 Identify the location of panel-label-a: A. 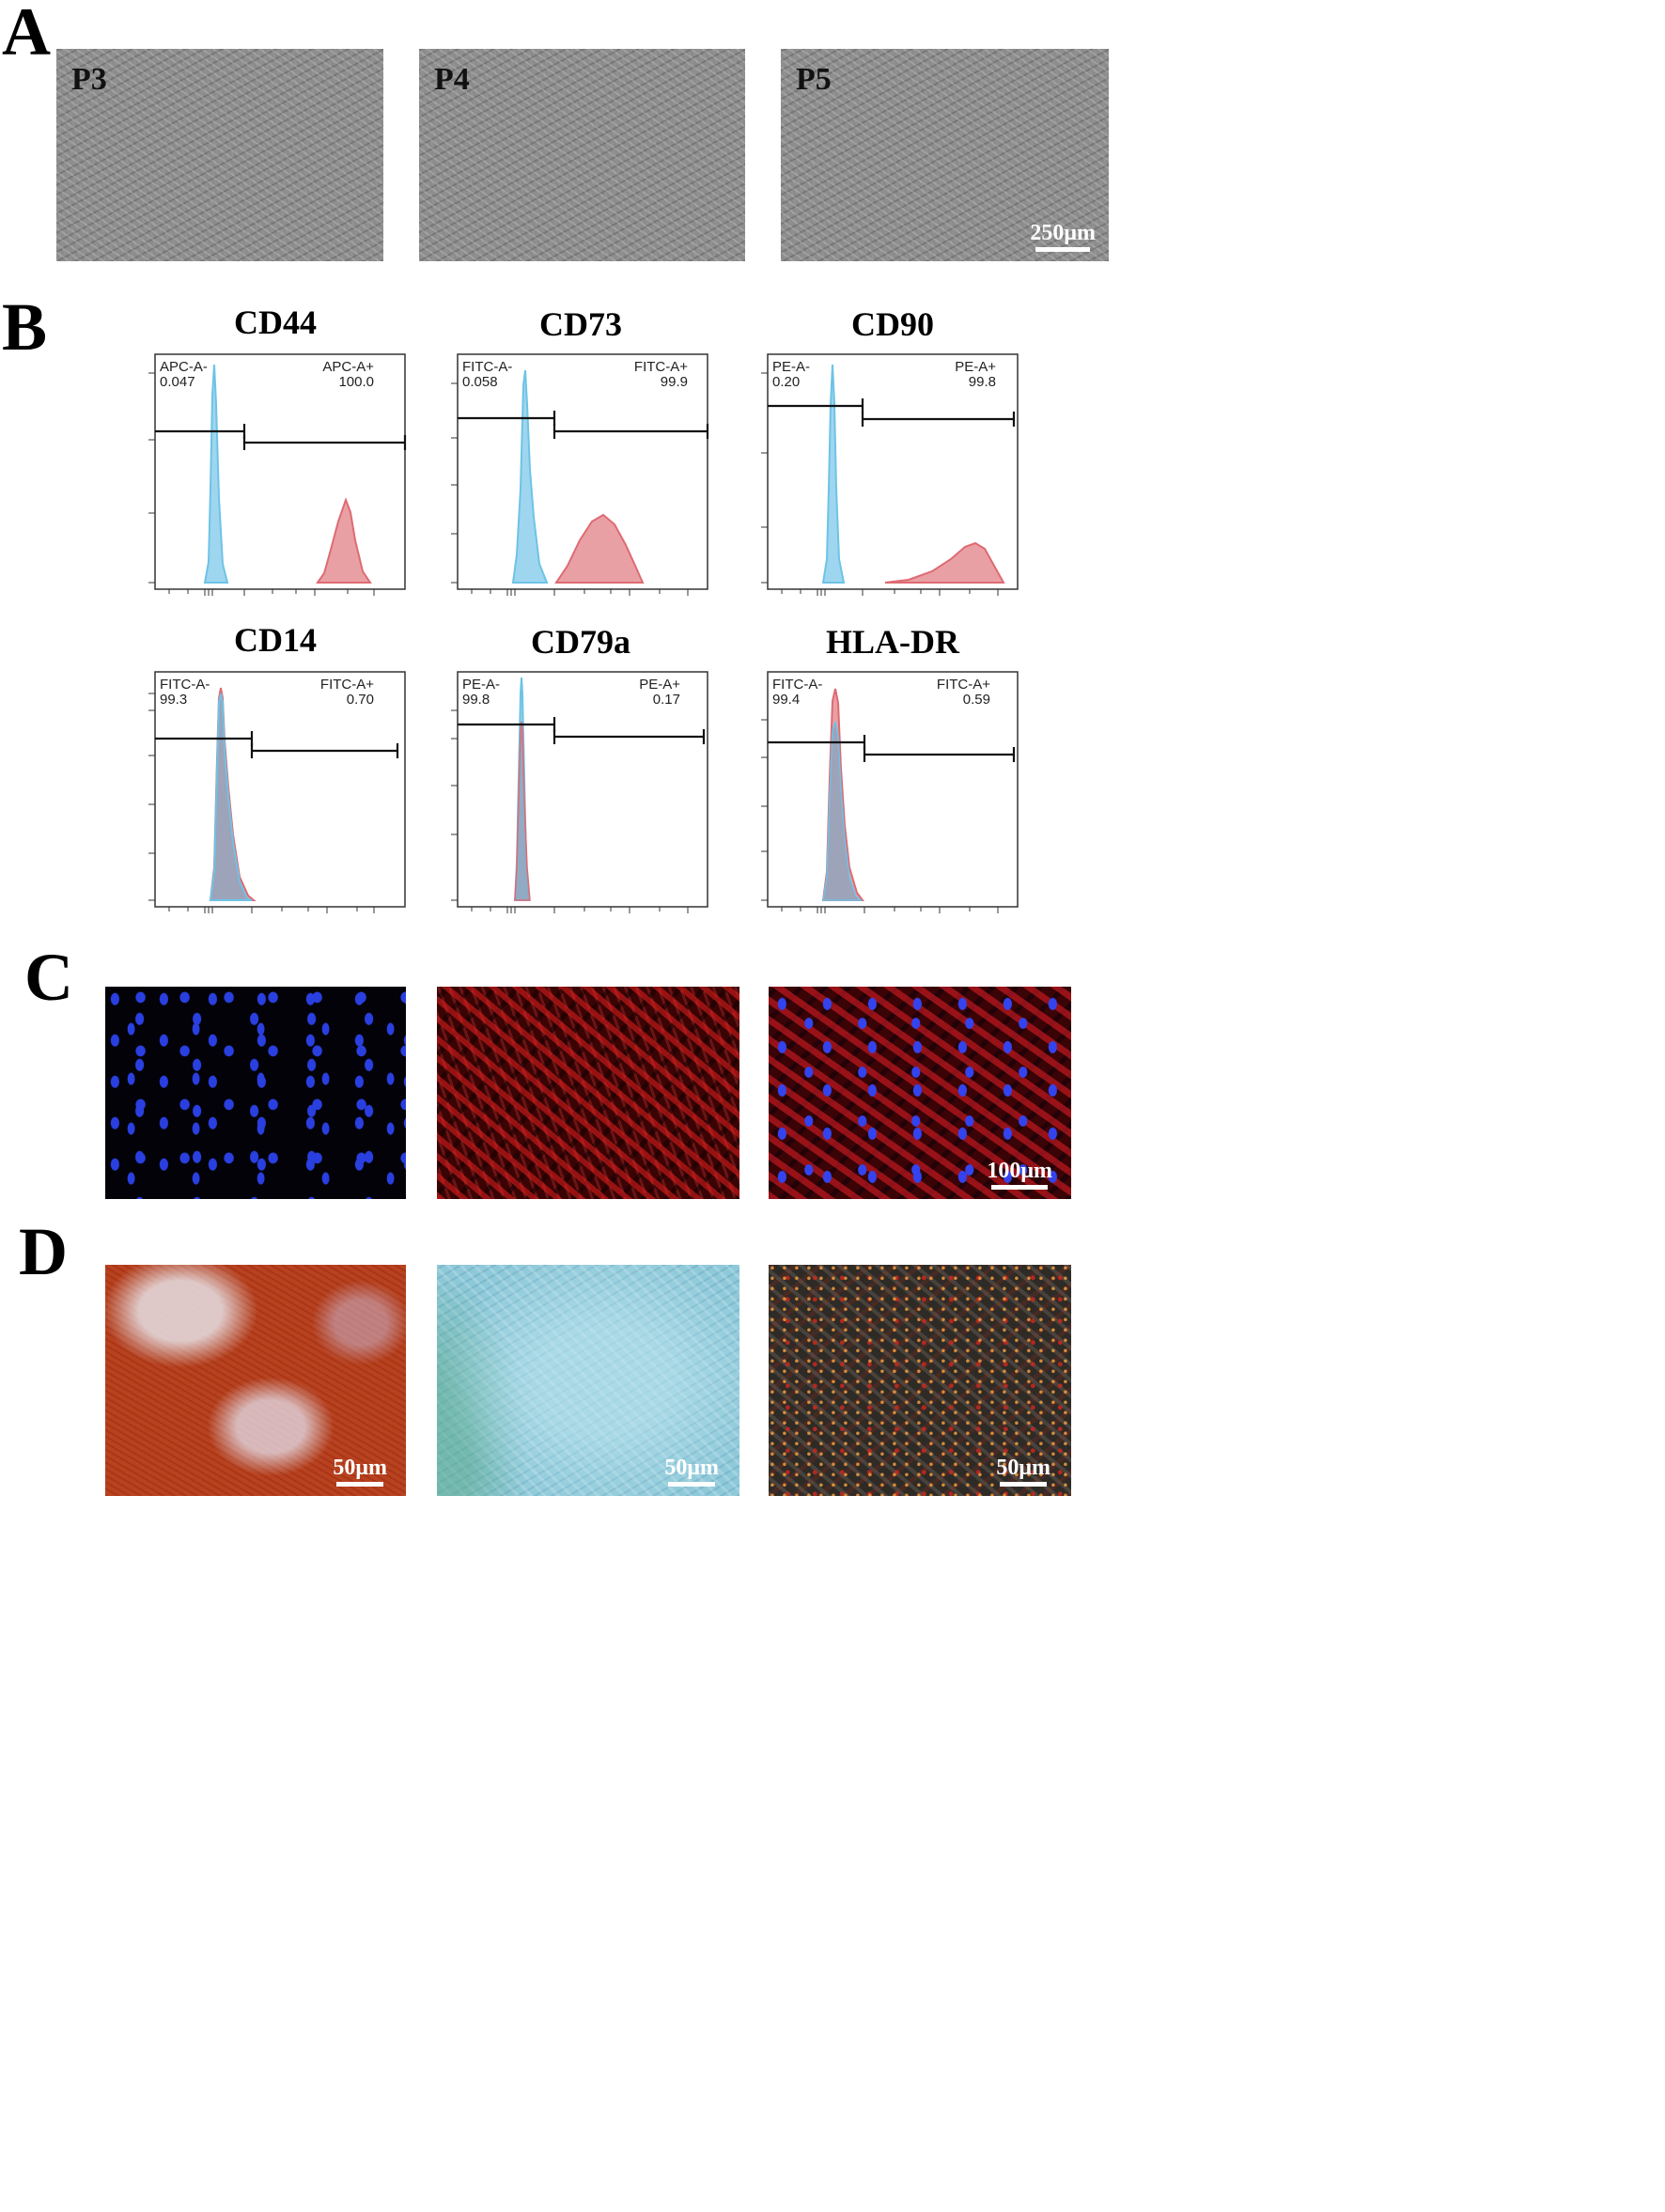
(26, 35).